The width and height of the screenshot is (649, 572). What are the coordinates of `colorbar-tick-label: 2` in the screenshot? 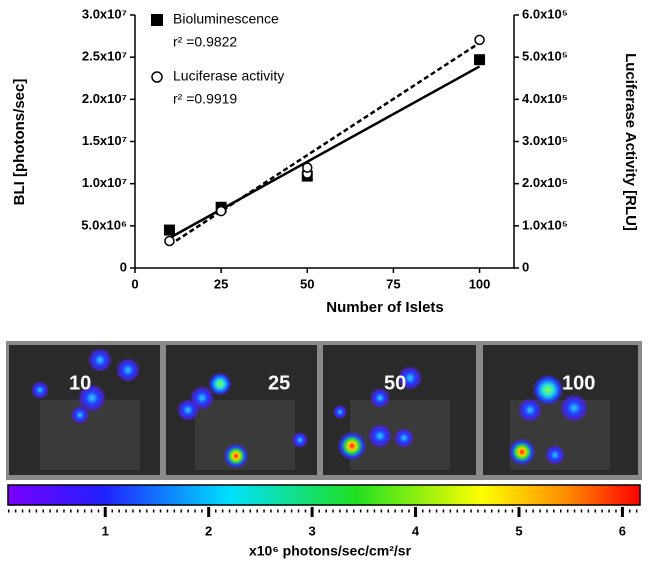 It's located at (208, 530).